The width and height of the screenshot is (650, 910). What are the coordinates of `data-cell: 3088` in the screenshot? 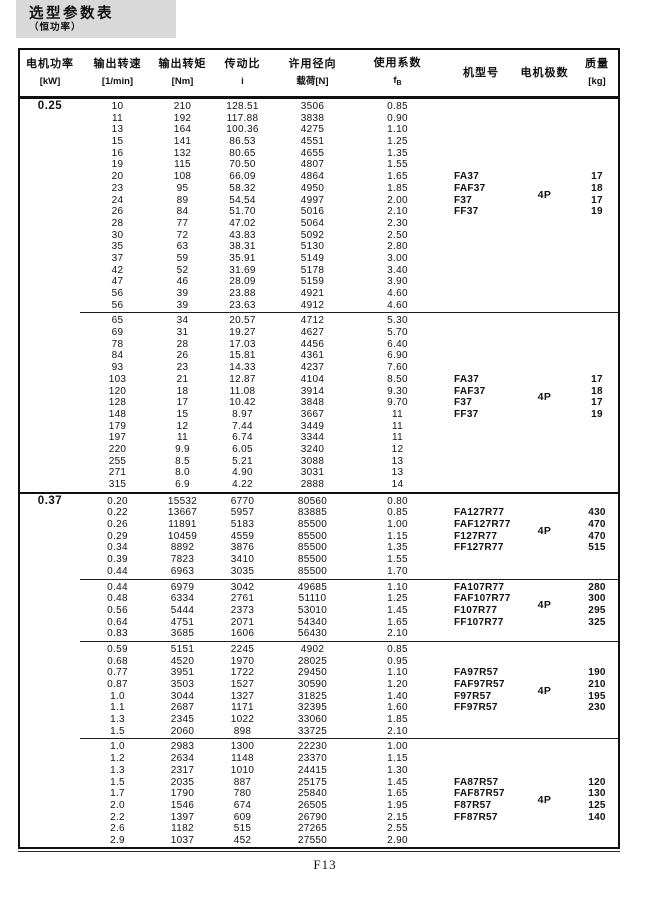 It's located at (312, 461).